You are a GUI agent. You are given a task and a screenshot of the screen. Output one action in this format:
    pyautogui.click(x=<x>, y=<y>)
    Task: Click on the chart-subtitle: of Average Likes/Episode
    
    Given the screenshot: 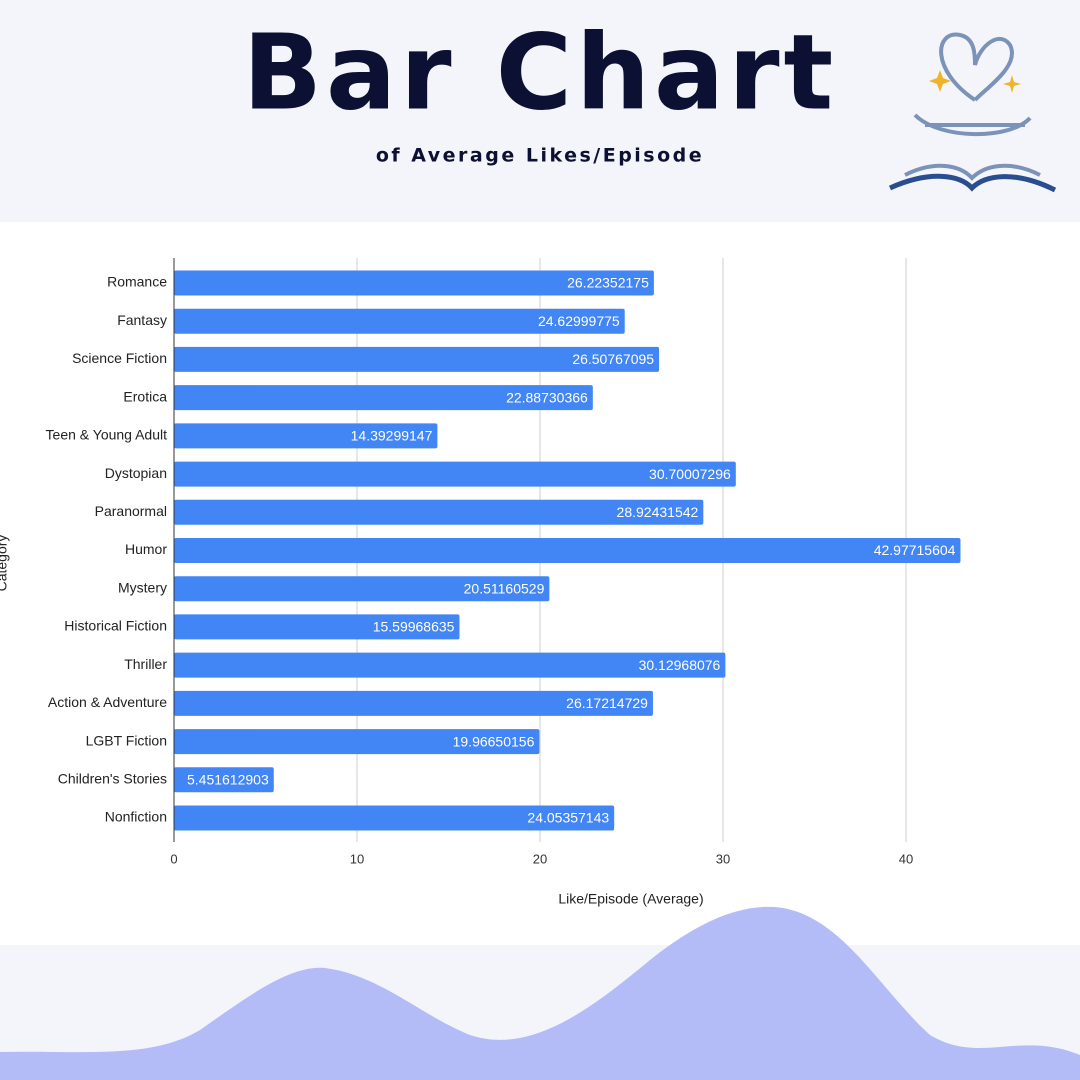 What is the action you would take?
    pyautogui.click(x=540, y=156)
    